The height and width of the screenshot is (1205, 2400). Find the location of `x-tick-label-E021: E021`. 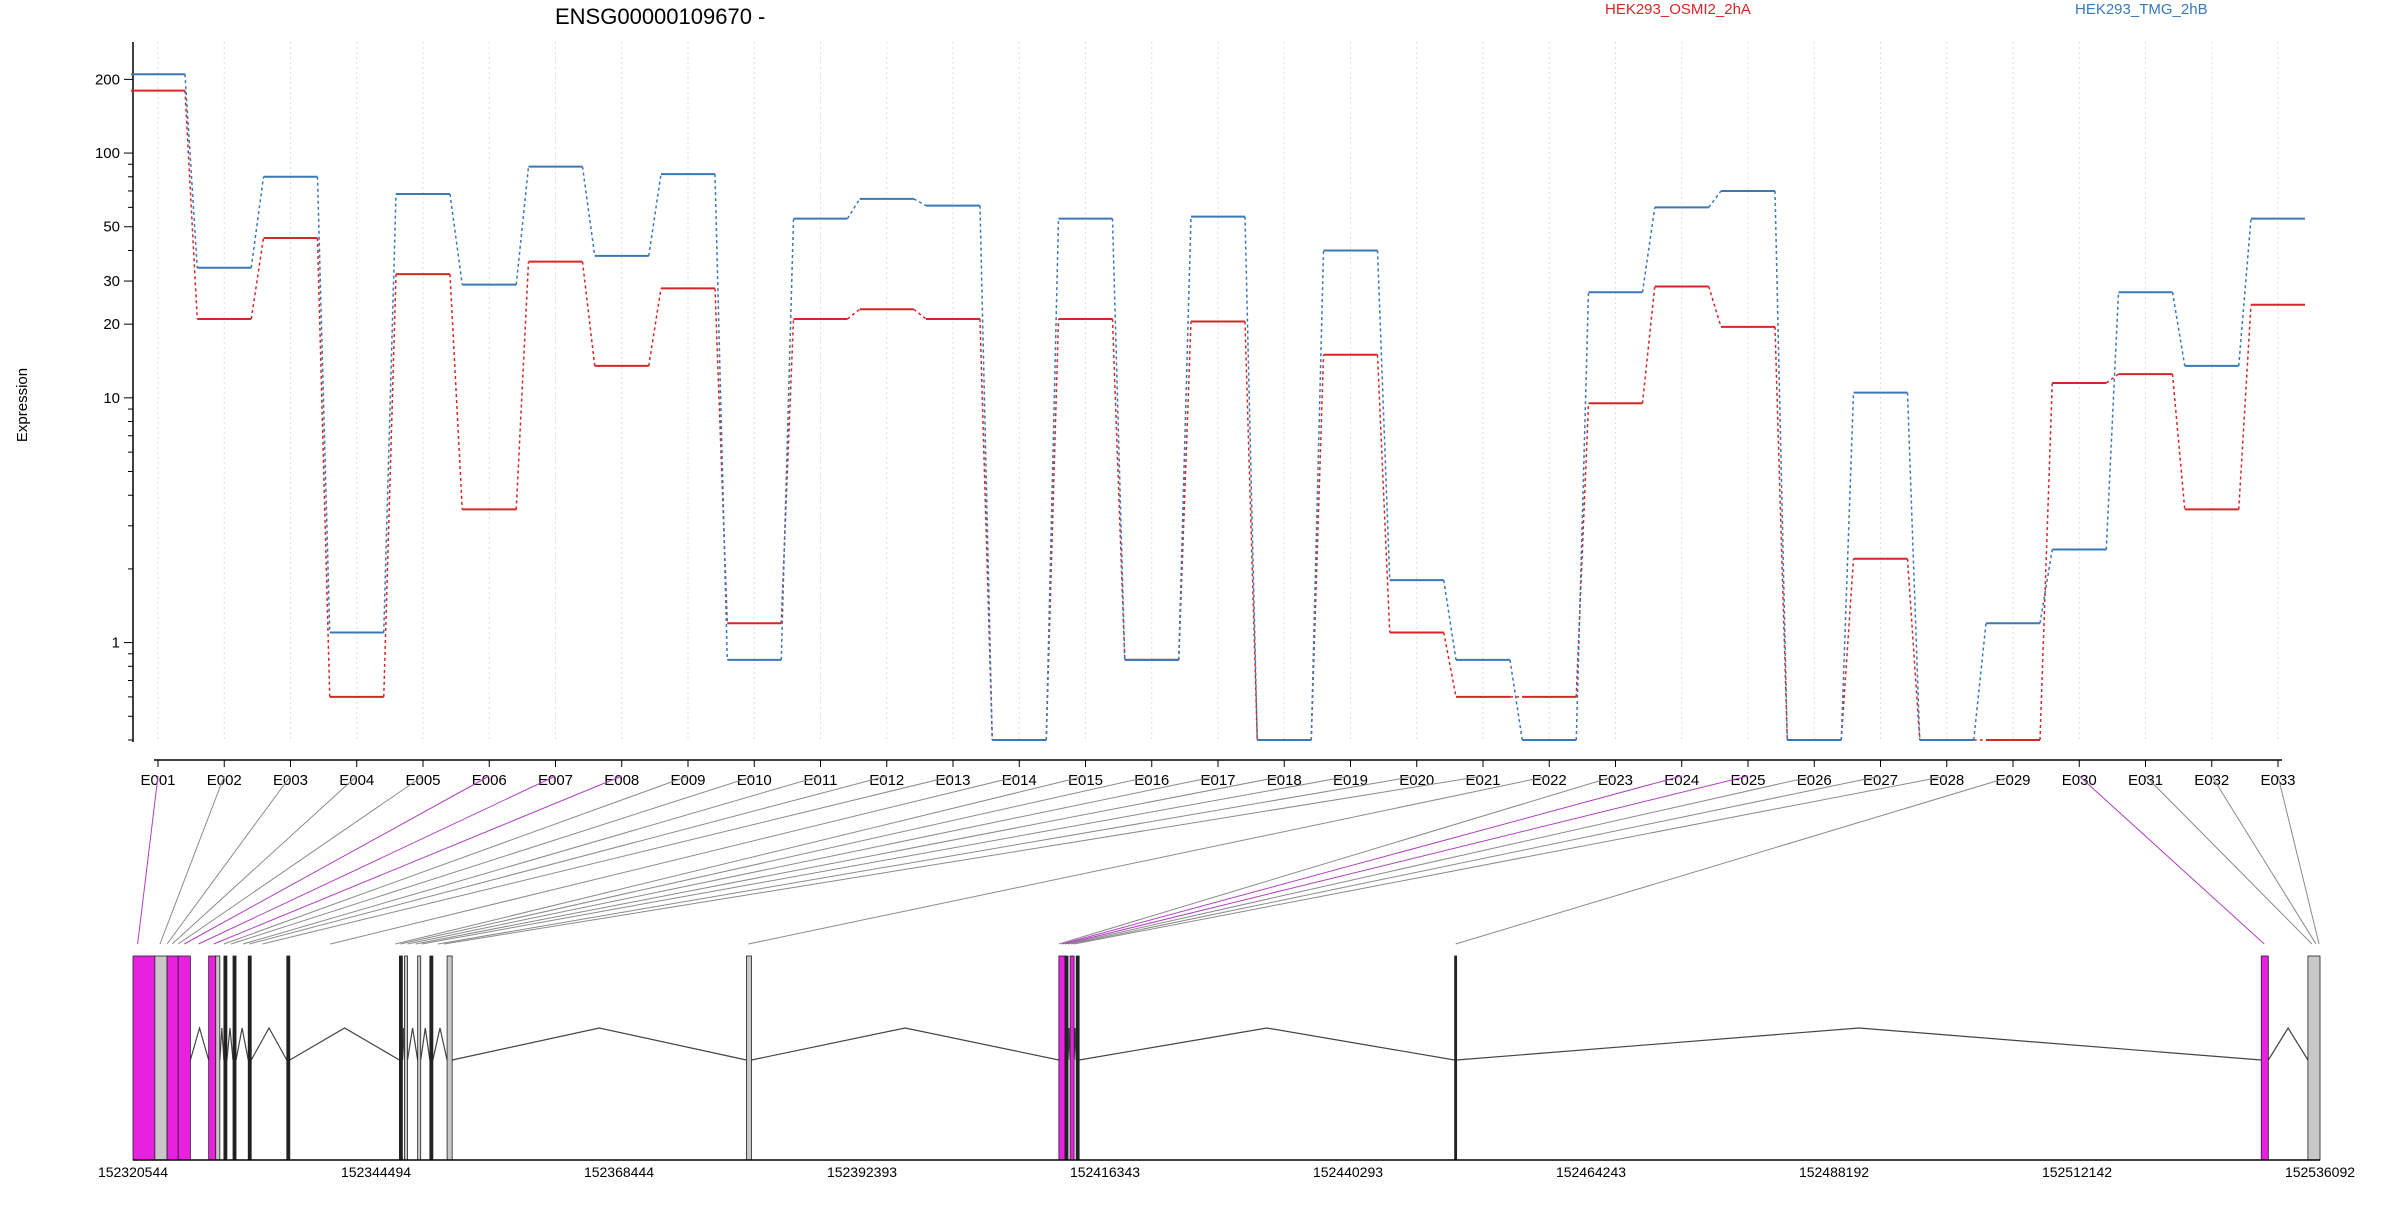

x-tick-label-E021: E021 is located at coordinates (1482, 780).